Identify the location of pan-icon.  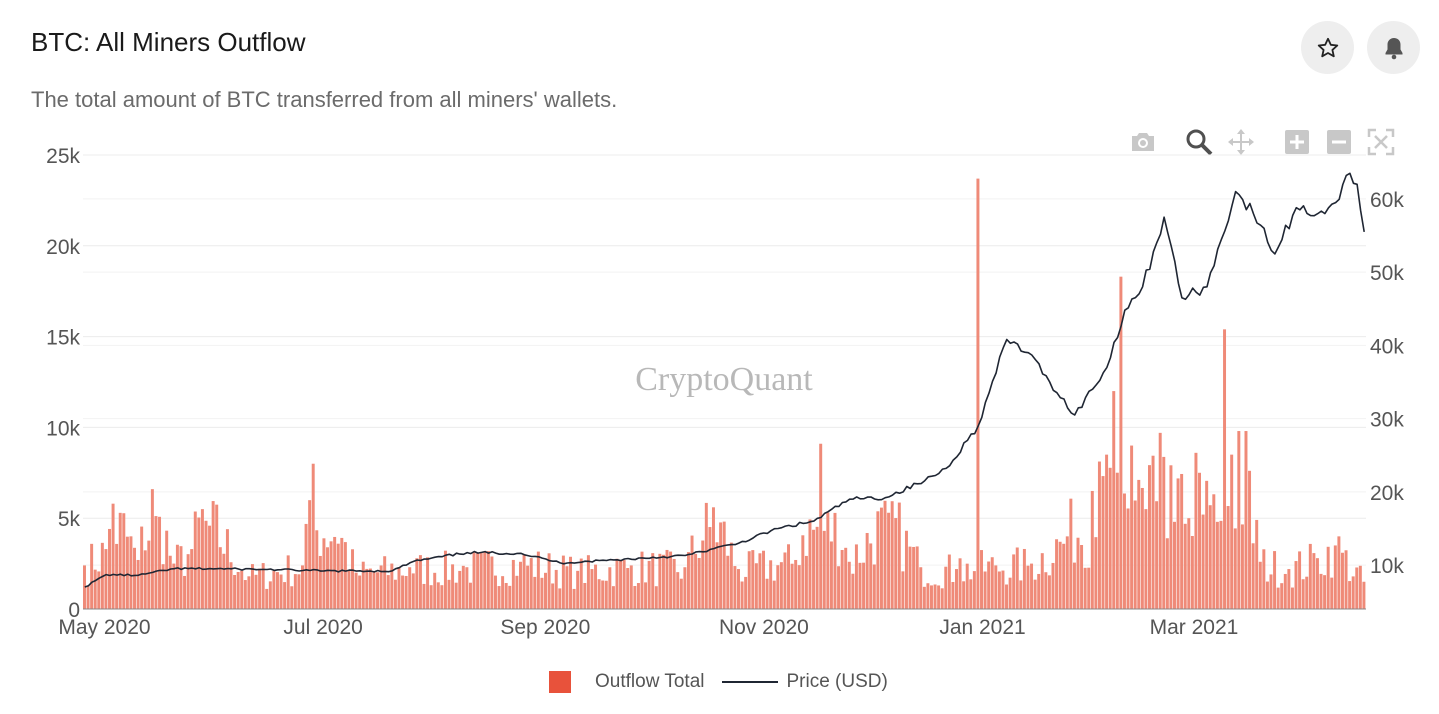
(1241, 142).